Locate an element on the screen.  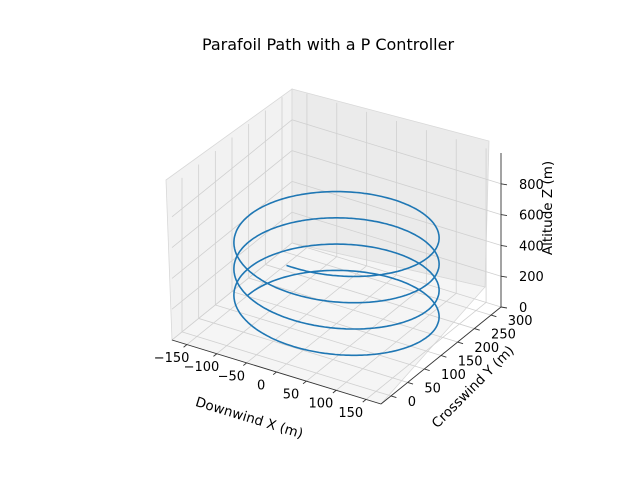
chart-title: Parafoil Path with a P Controller is located at coordinates (328, 44).